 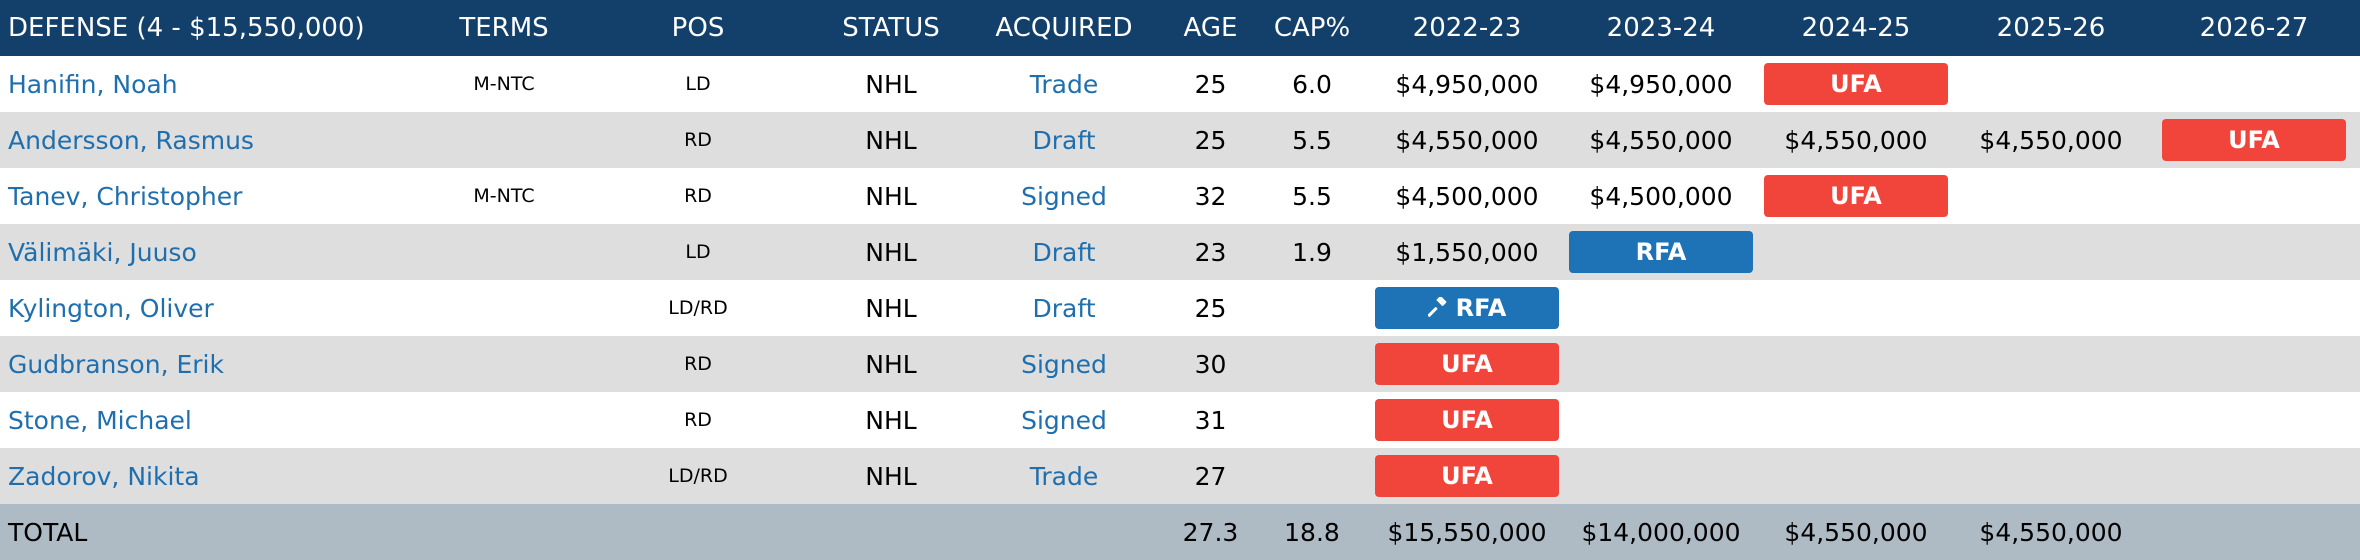 I want to click on player-name-cell: Tanev, Christopher, so click(x=216, y=196).